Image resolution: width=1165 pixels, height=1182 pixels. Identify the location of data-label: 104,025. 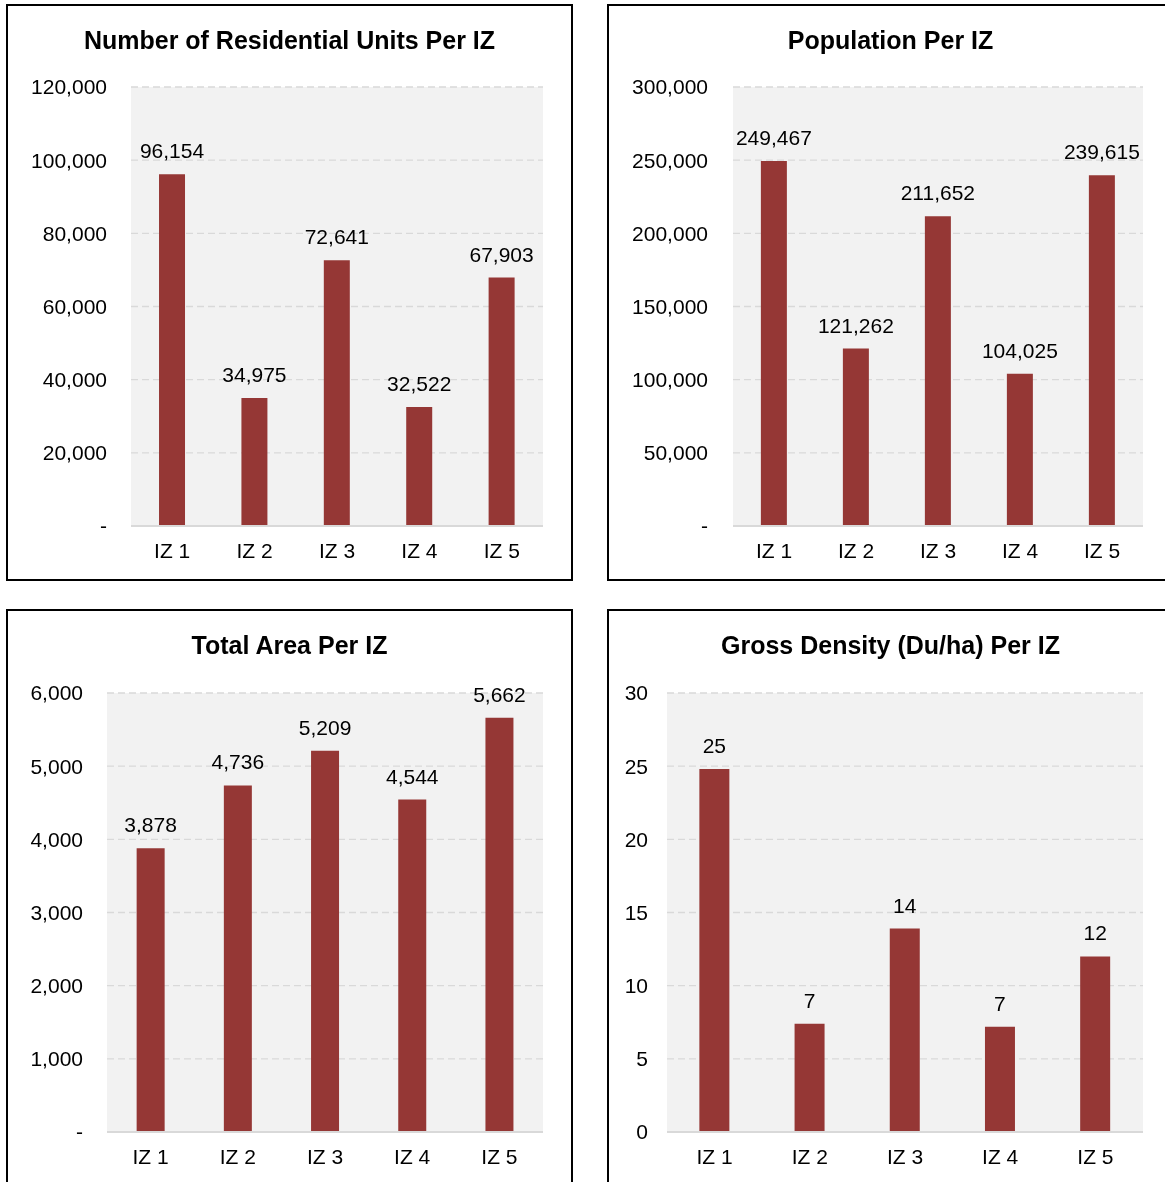
(1019, 350).